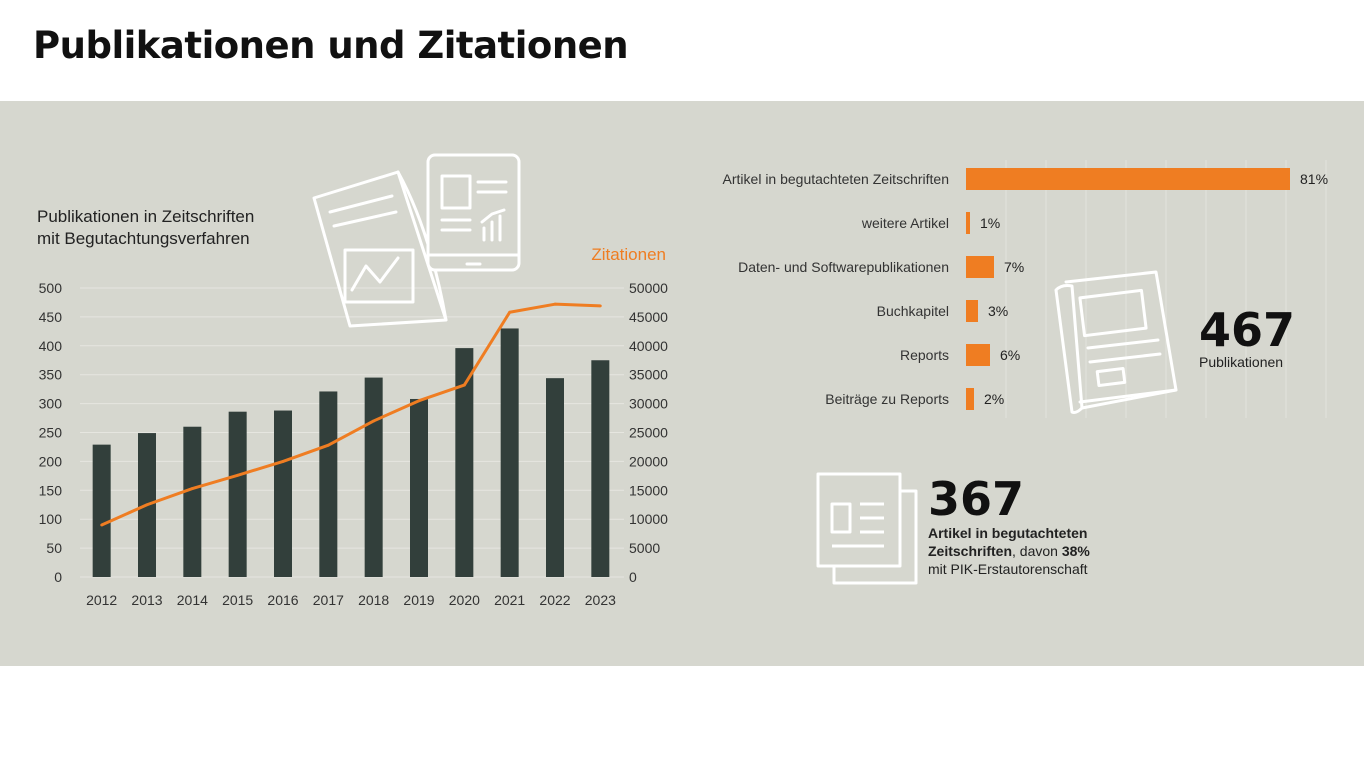 The image size is (1364, 768). What do you see at coordinates (58, 577) in the screenshot?
I see `left-axis-tick-label: 0` at bounding box center [58, 577].